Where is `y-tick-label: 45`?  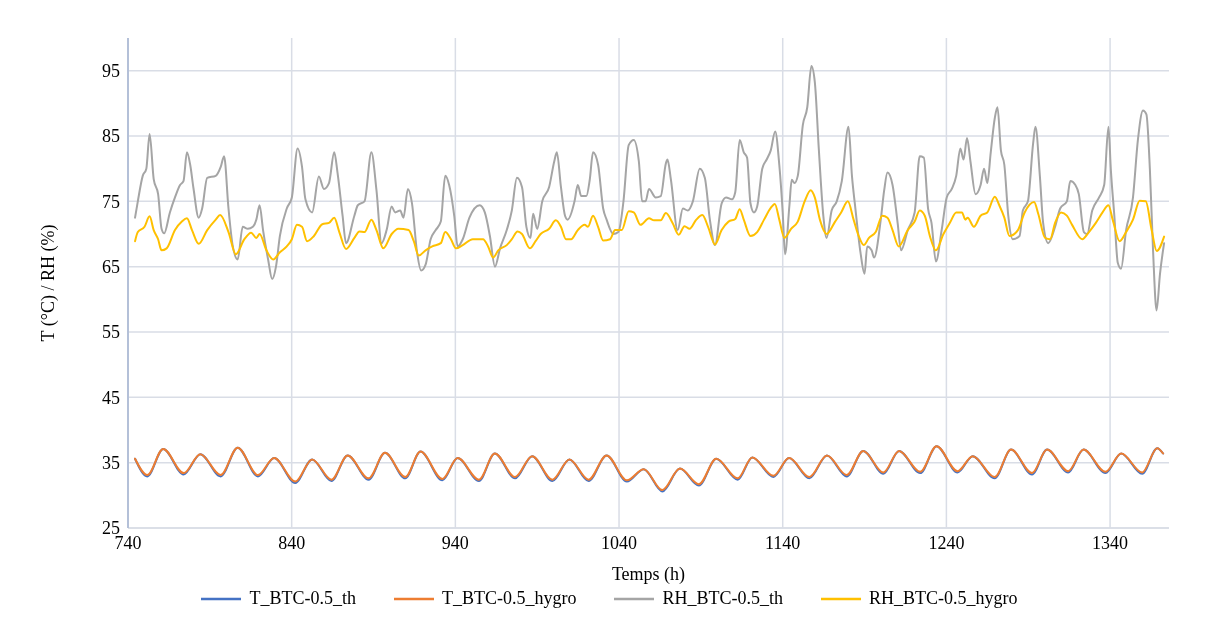 y-tick-label: 45 is located at coordinates (111, 397).